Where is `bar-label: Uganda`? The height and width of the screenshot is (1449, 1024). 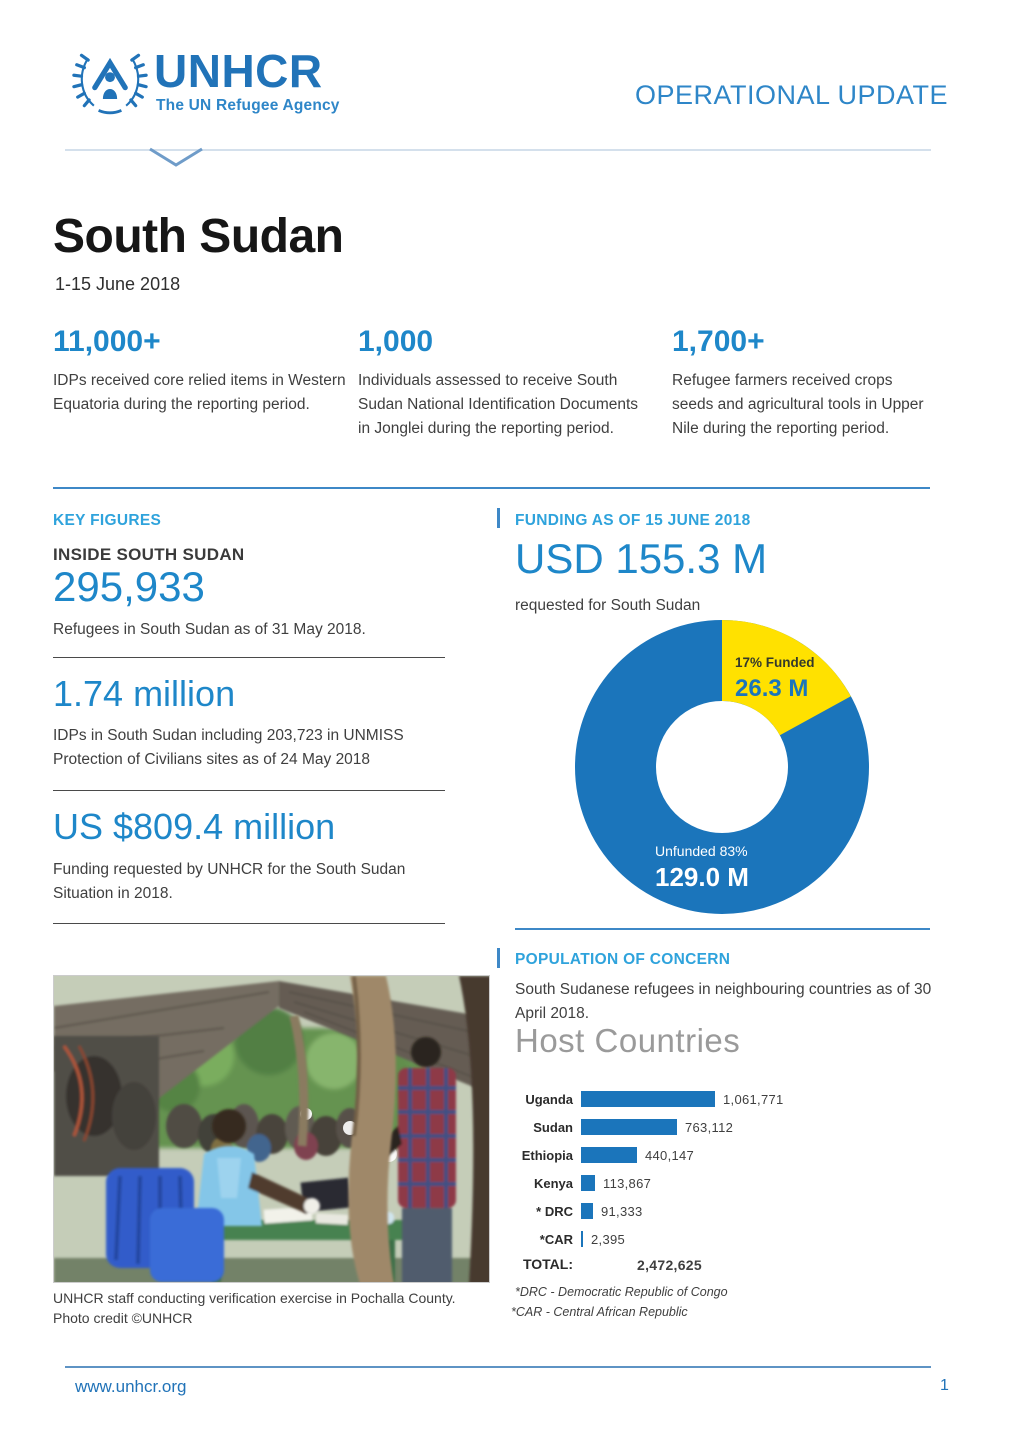 bar-label: Uganda is located at coordinates (549, 1099).